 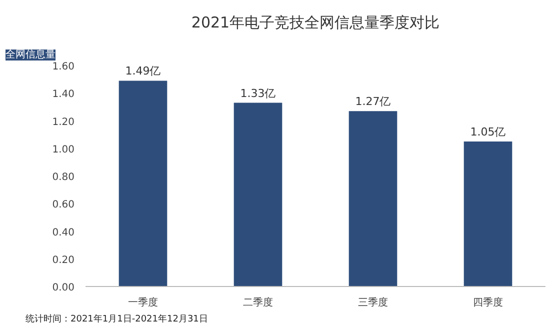 I want to click on x-tick-label: 二季度, so click(x=258, y=302).